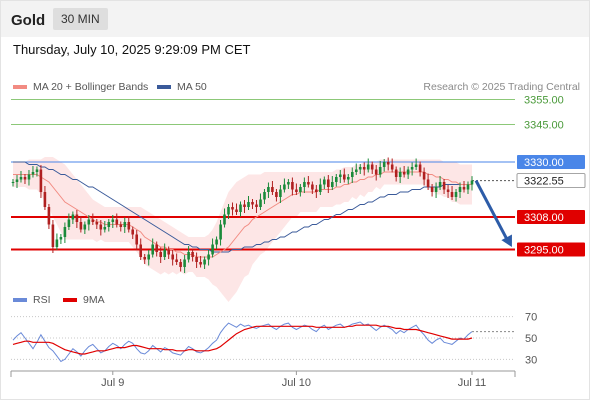  Describe the element at coordinates (531, 360) in the screenshot. I see `rsi-tick-30: 30` at that location.